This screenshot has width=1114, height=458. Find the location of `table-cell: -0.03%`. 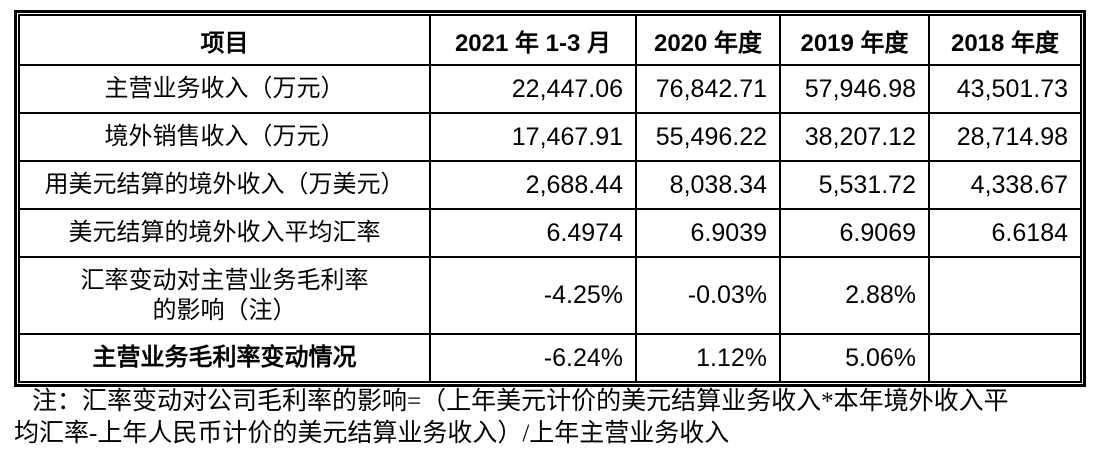

table-cell: -0.03% is located at coordinates (708, 295).